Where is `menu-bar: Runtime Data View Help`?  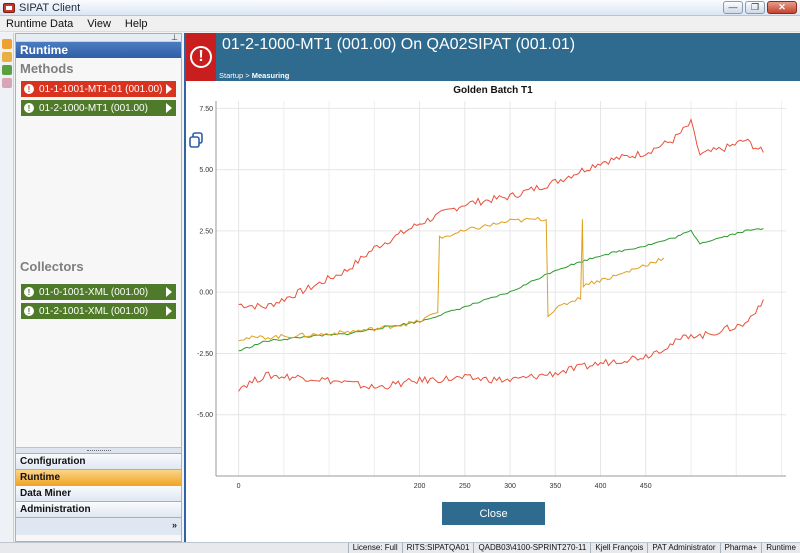
menu-bar: Runtime Data View Help is located at coordinates (400, 24).